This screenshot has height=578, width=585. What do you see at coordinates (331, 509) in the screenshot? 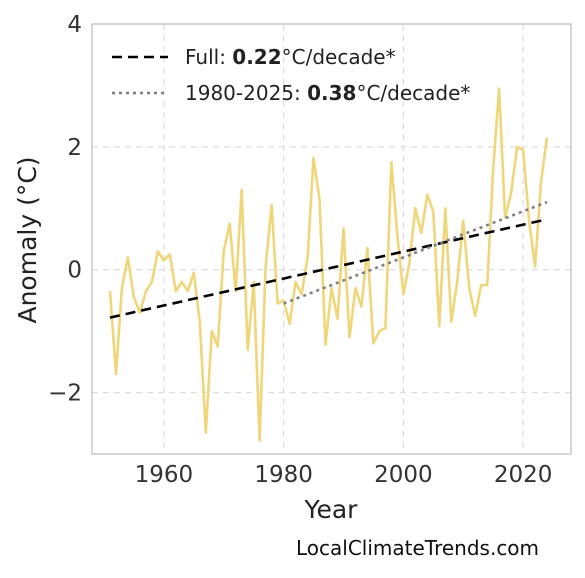
I see `x-axis-label: Year` at bounding box center [331, 509].